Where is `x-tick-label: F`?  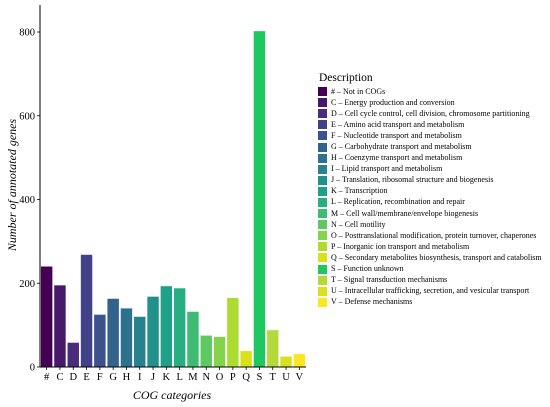
x-tick-label: F is located at coordinates (100, 377).